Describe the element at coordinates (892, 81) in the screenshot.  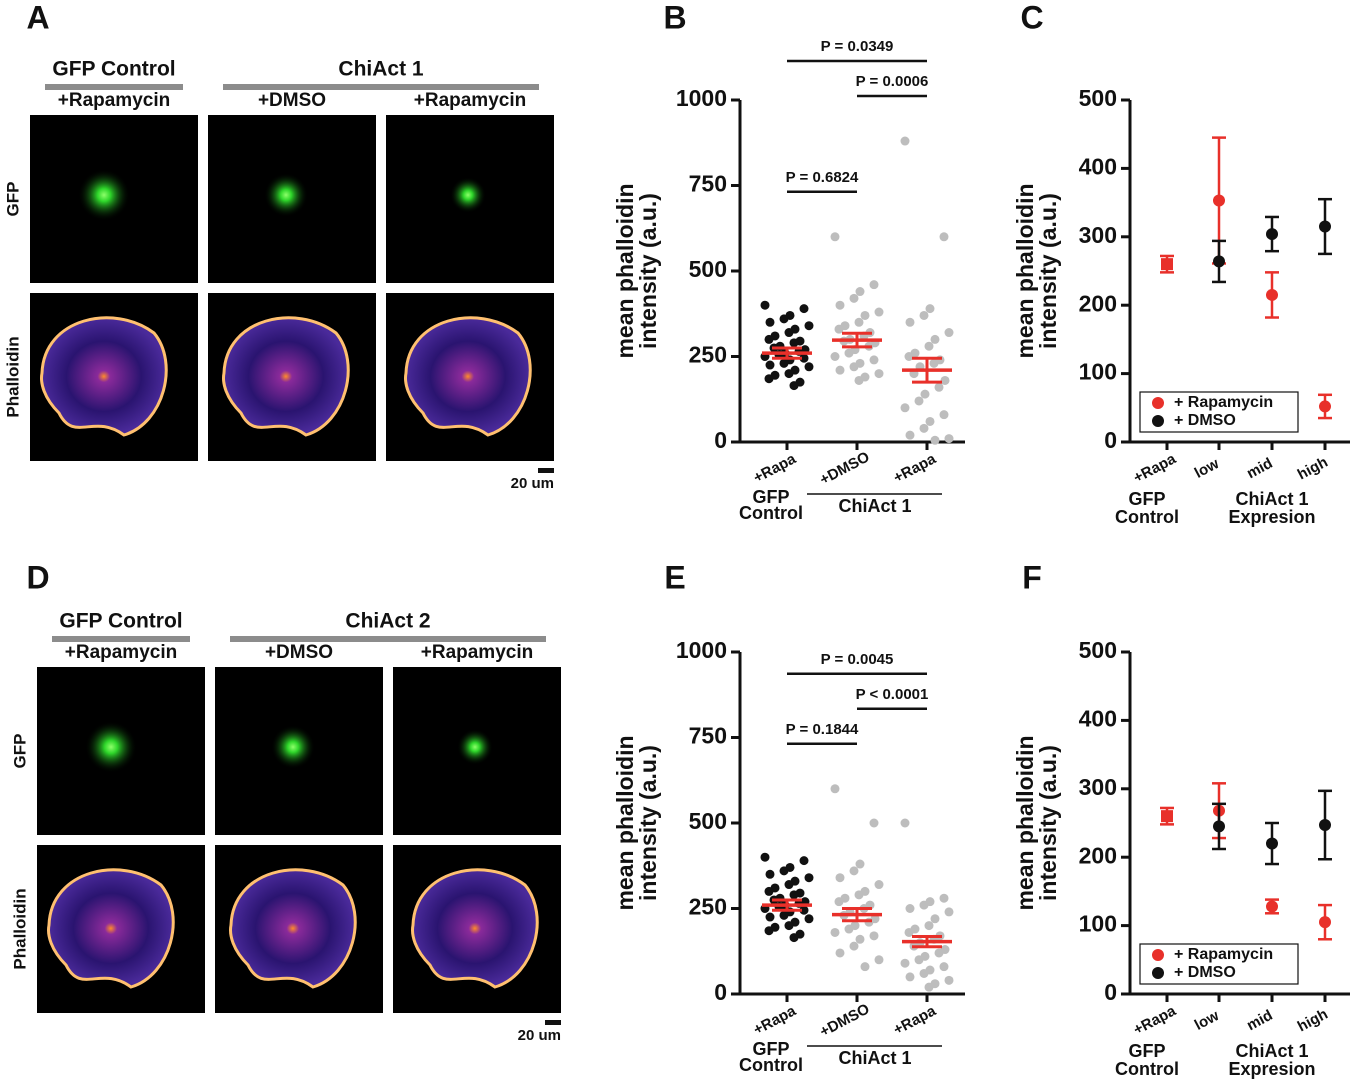
I see `p-value: P = 0.0006` at that location.